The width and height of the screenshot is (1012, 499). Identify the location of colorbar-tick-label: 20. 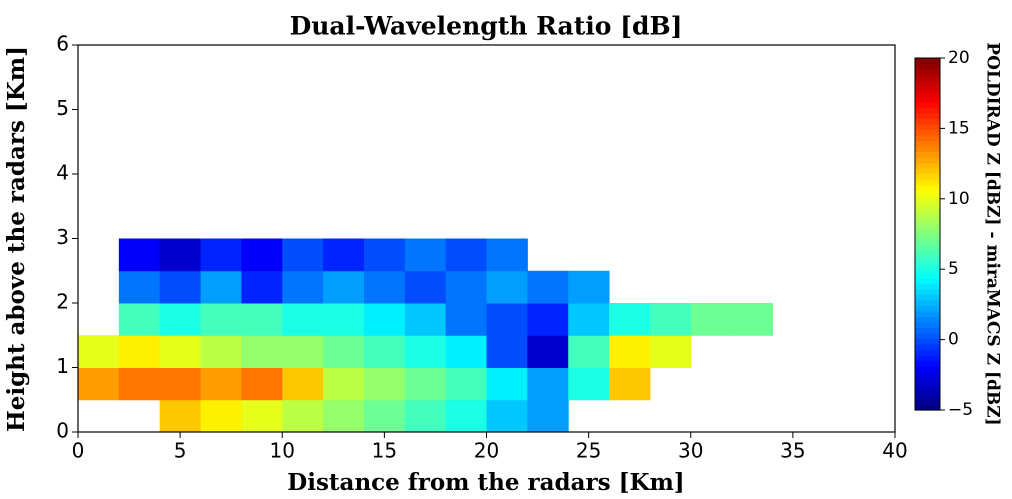
(959, 58).